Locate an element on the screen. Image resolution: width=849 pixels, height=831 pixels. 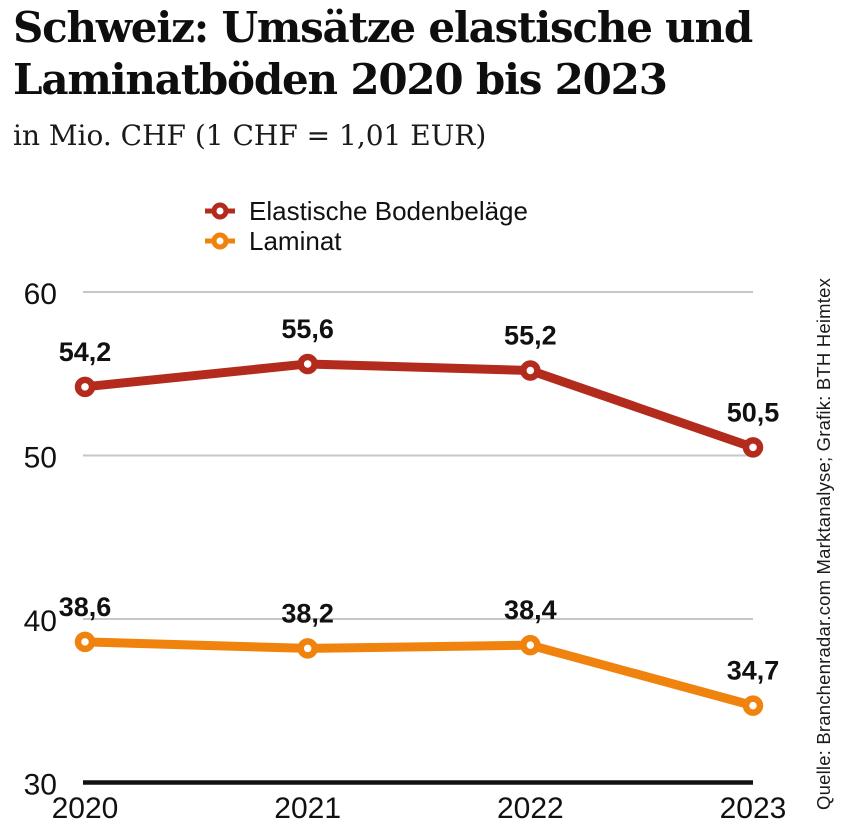
x-tick-label: 2023 is located at coordinates (753, 808).